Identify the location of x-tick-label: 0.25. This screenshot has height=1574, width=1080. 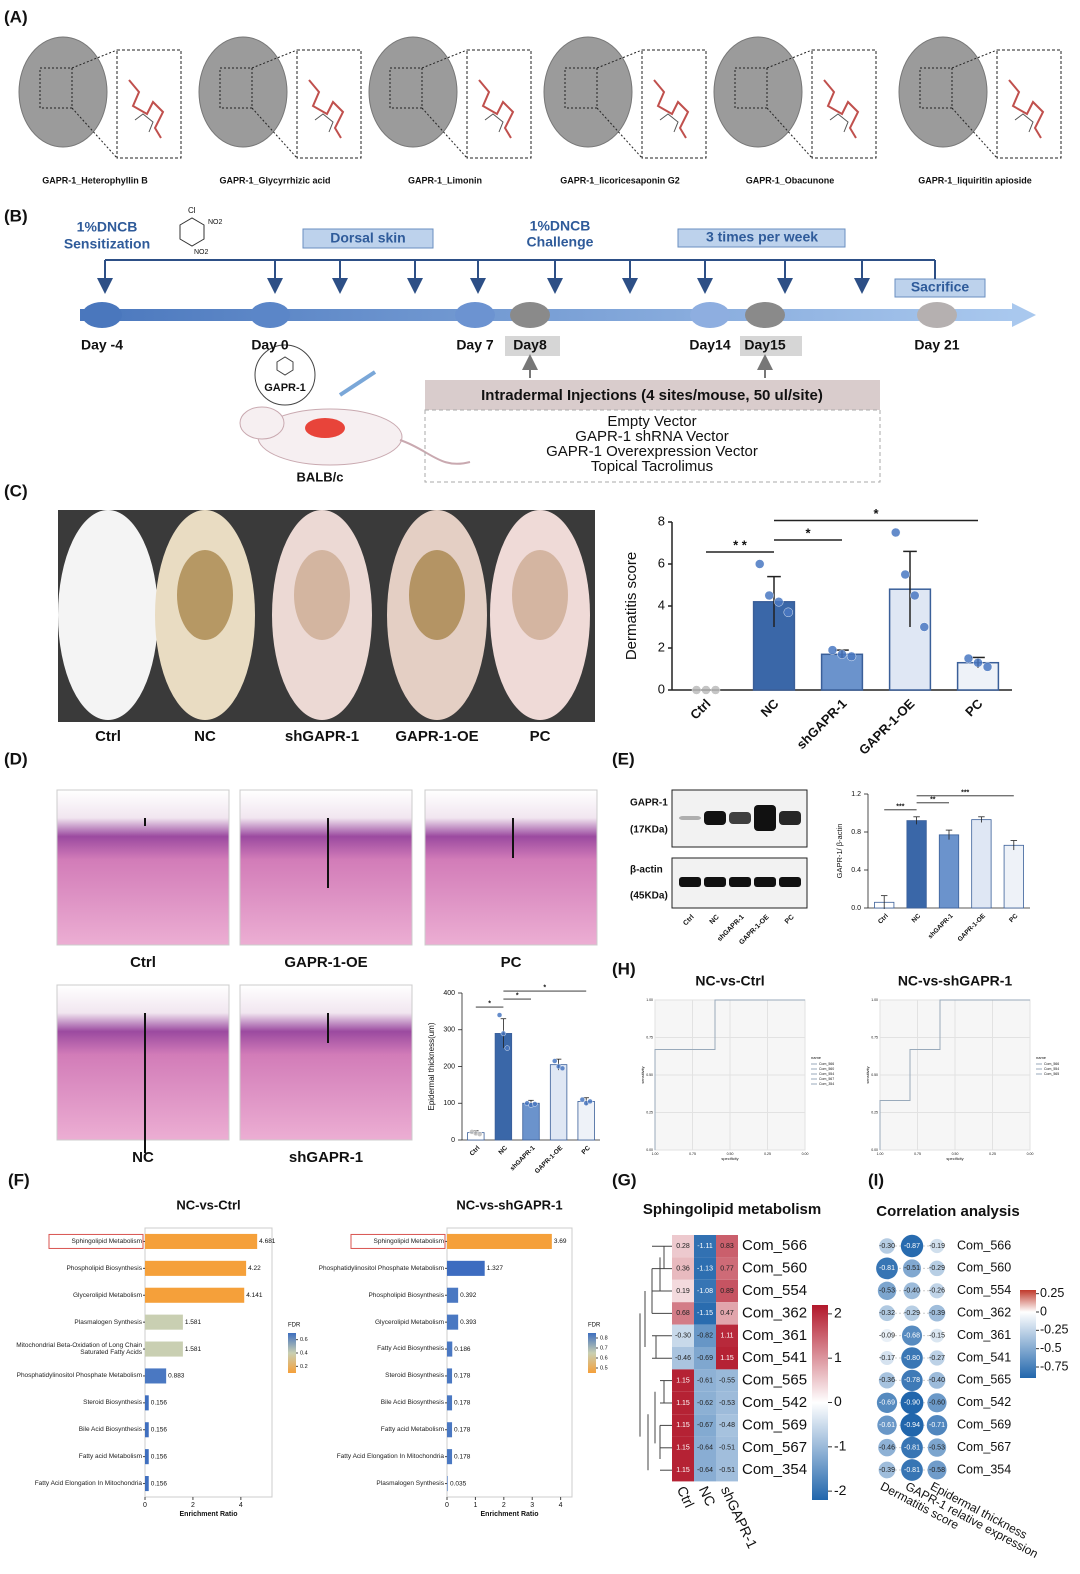
(992, 1154).